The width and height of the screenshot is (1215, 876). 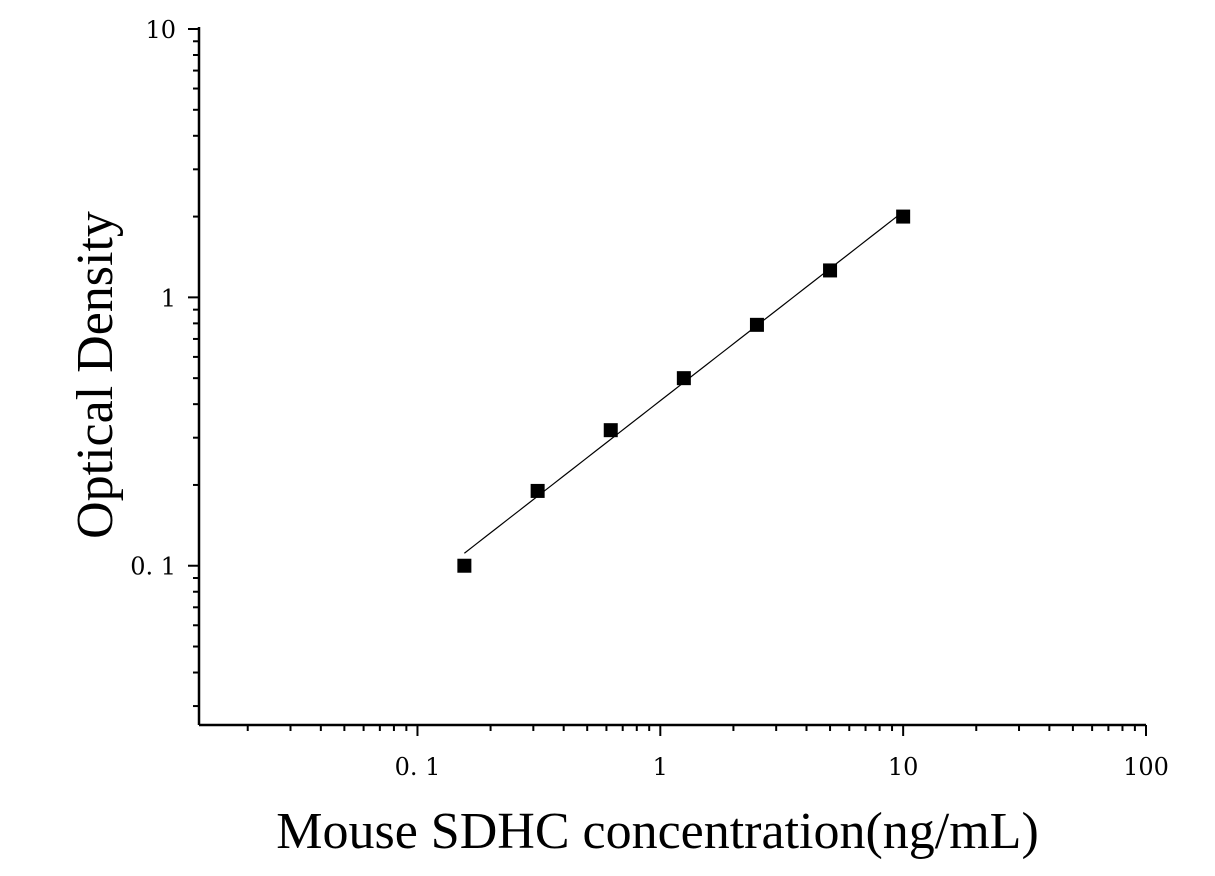 I want to click on y-tick-label: 10, so click(x=160, y=30).